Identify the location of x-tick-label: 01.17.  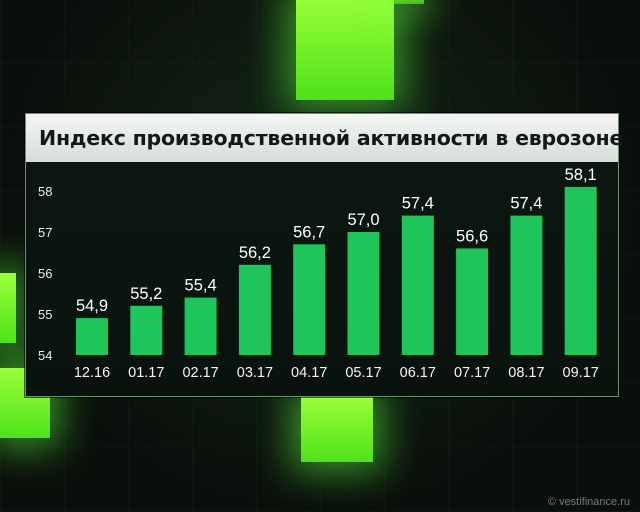
(146, 373).